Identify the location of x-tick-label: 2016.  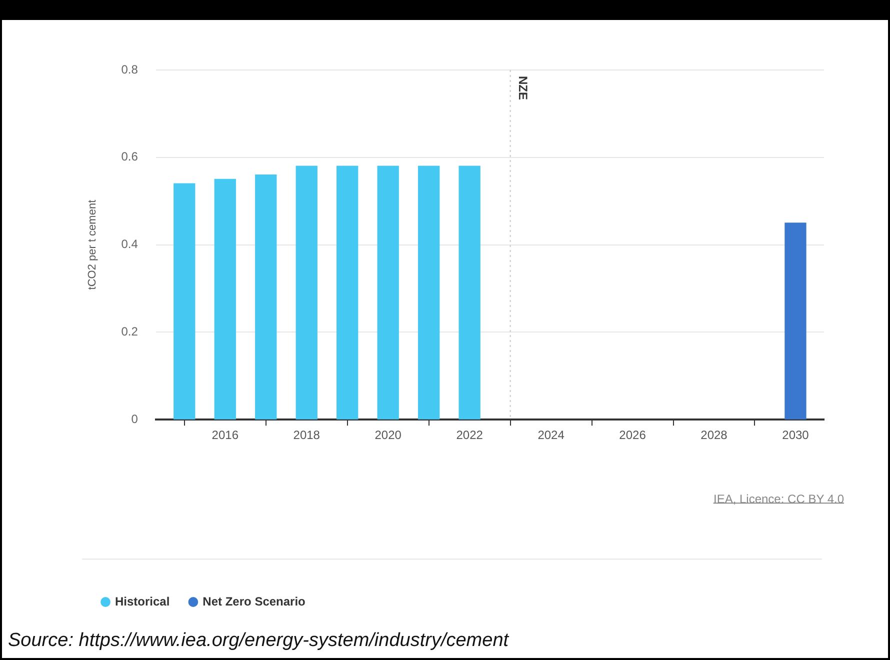
(225, 435).